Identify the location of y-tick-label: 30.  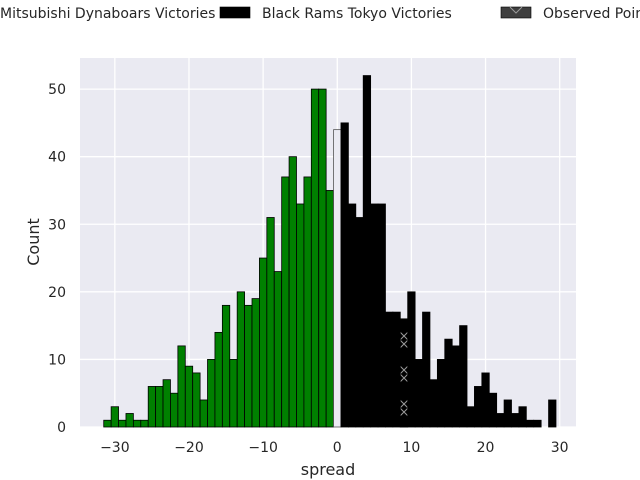
(57, 225).